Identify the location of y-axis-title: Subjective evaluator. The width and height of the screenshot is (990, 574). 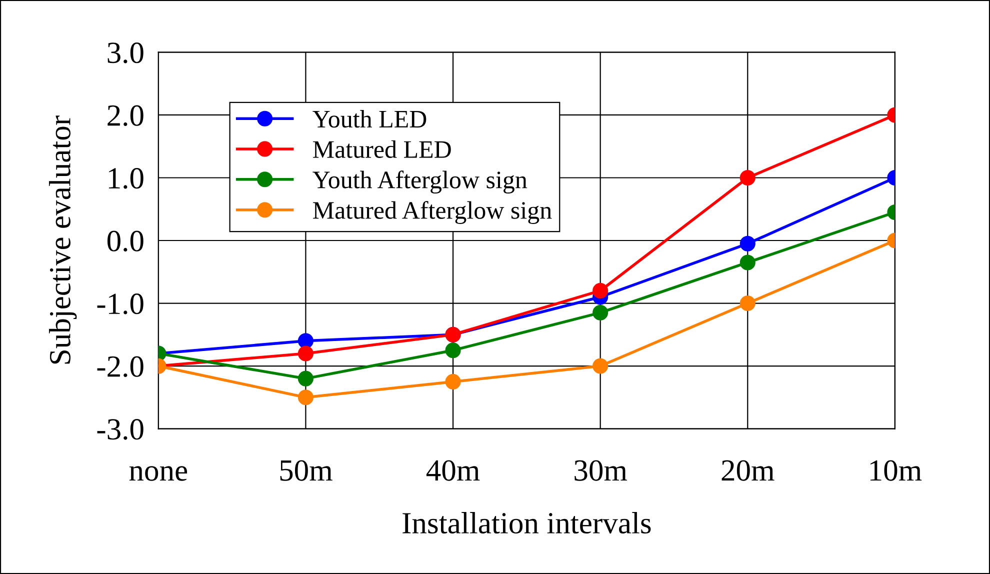
(62, 240).